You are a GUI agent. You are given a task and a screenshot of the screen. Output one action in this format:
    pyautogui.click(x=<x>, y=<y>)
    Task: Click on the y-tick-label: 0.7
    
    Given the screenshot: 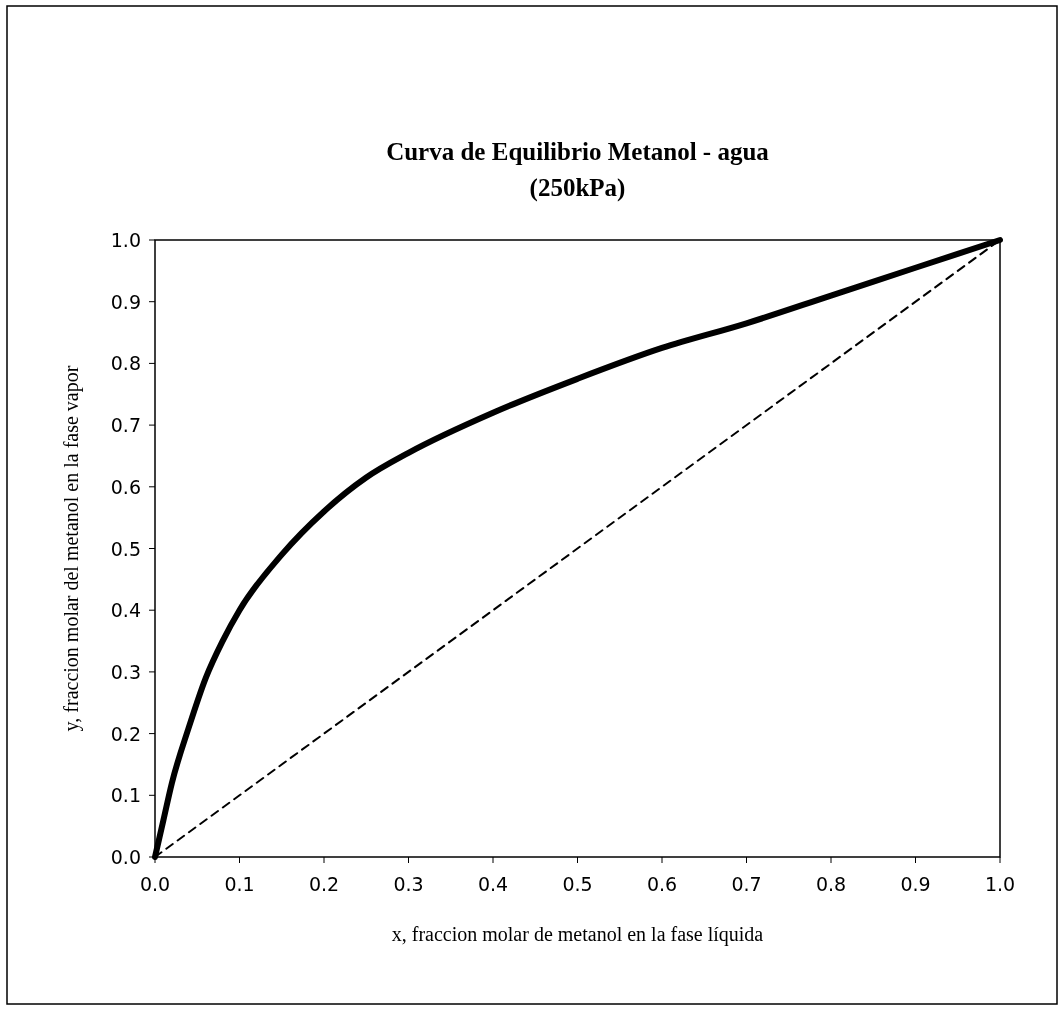 What is the action you would take?
    pyautogui.click(x=125, y=425)
    